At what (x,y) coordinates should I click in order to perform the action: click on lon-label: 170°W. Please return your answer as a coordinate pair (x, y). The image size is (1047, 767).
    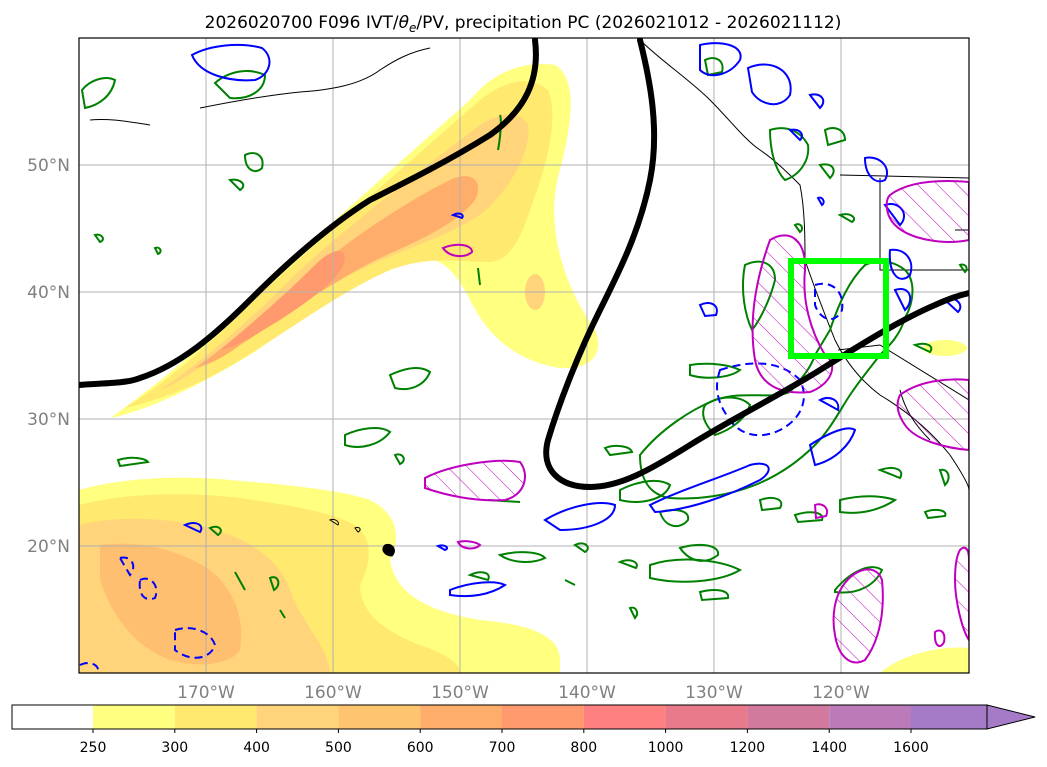
    Looking at the image, I should click on (206, 693).